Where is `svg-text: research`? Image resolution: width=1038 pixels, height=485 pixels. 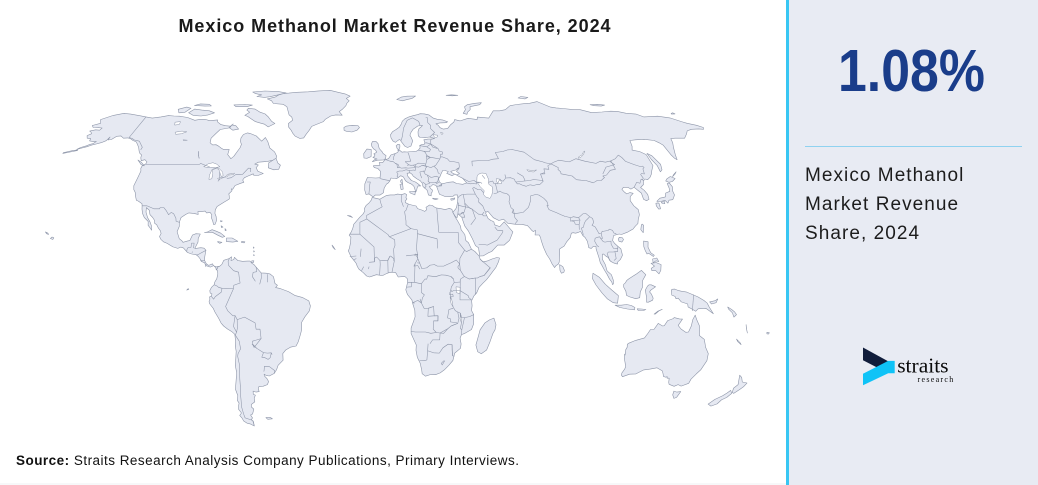 svg-text: research is located at coordinates (936, 379).